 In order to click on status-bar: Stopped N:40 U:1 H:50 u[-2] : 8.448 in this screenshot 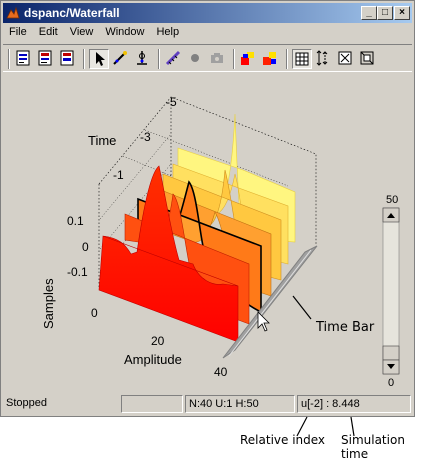, I will do `click(207, 404)`.